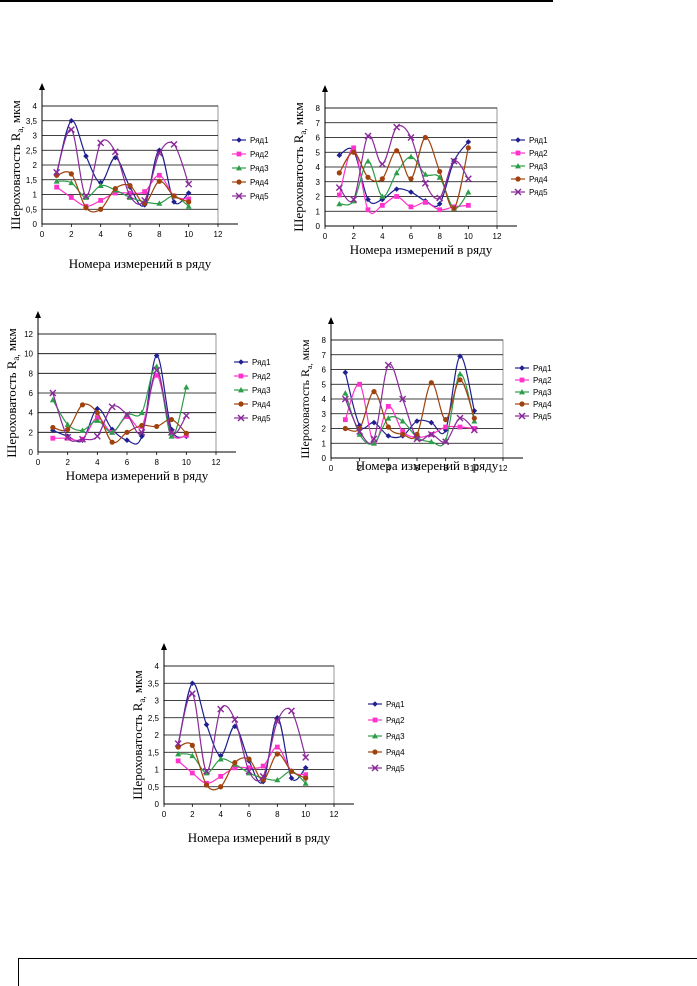 This screenshot has width=697, height=986. I want to click on legend-label: Ряд4, so click(538, 179).